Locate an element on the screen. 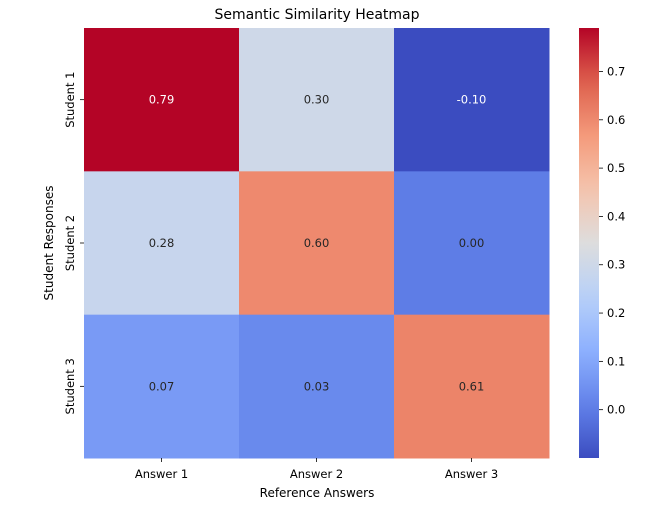  cell-value-label: 0.30 is located at coordinates (317, 100).